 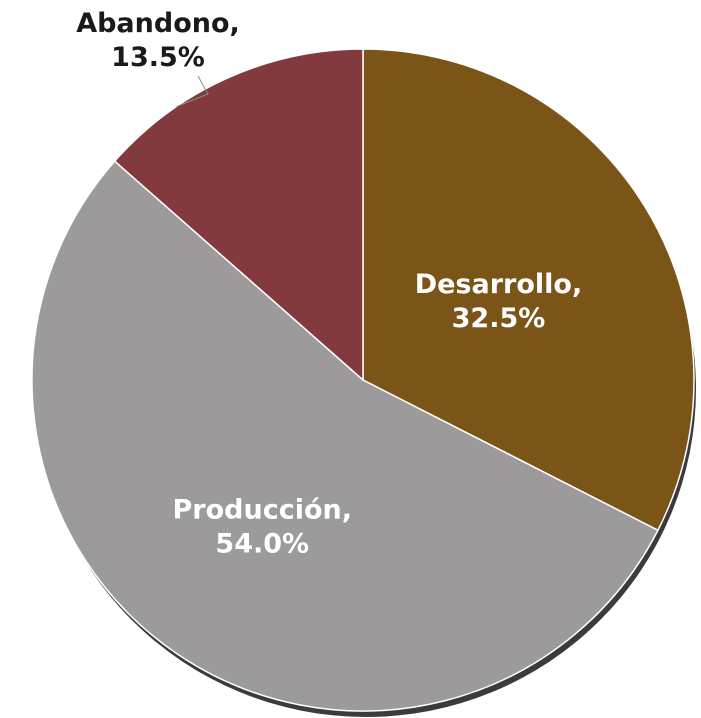 What do you see at coordinates (192, 91) in the screenshot?
I see `leader-line-abandono` at bounding box center [192, 91].